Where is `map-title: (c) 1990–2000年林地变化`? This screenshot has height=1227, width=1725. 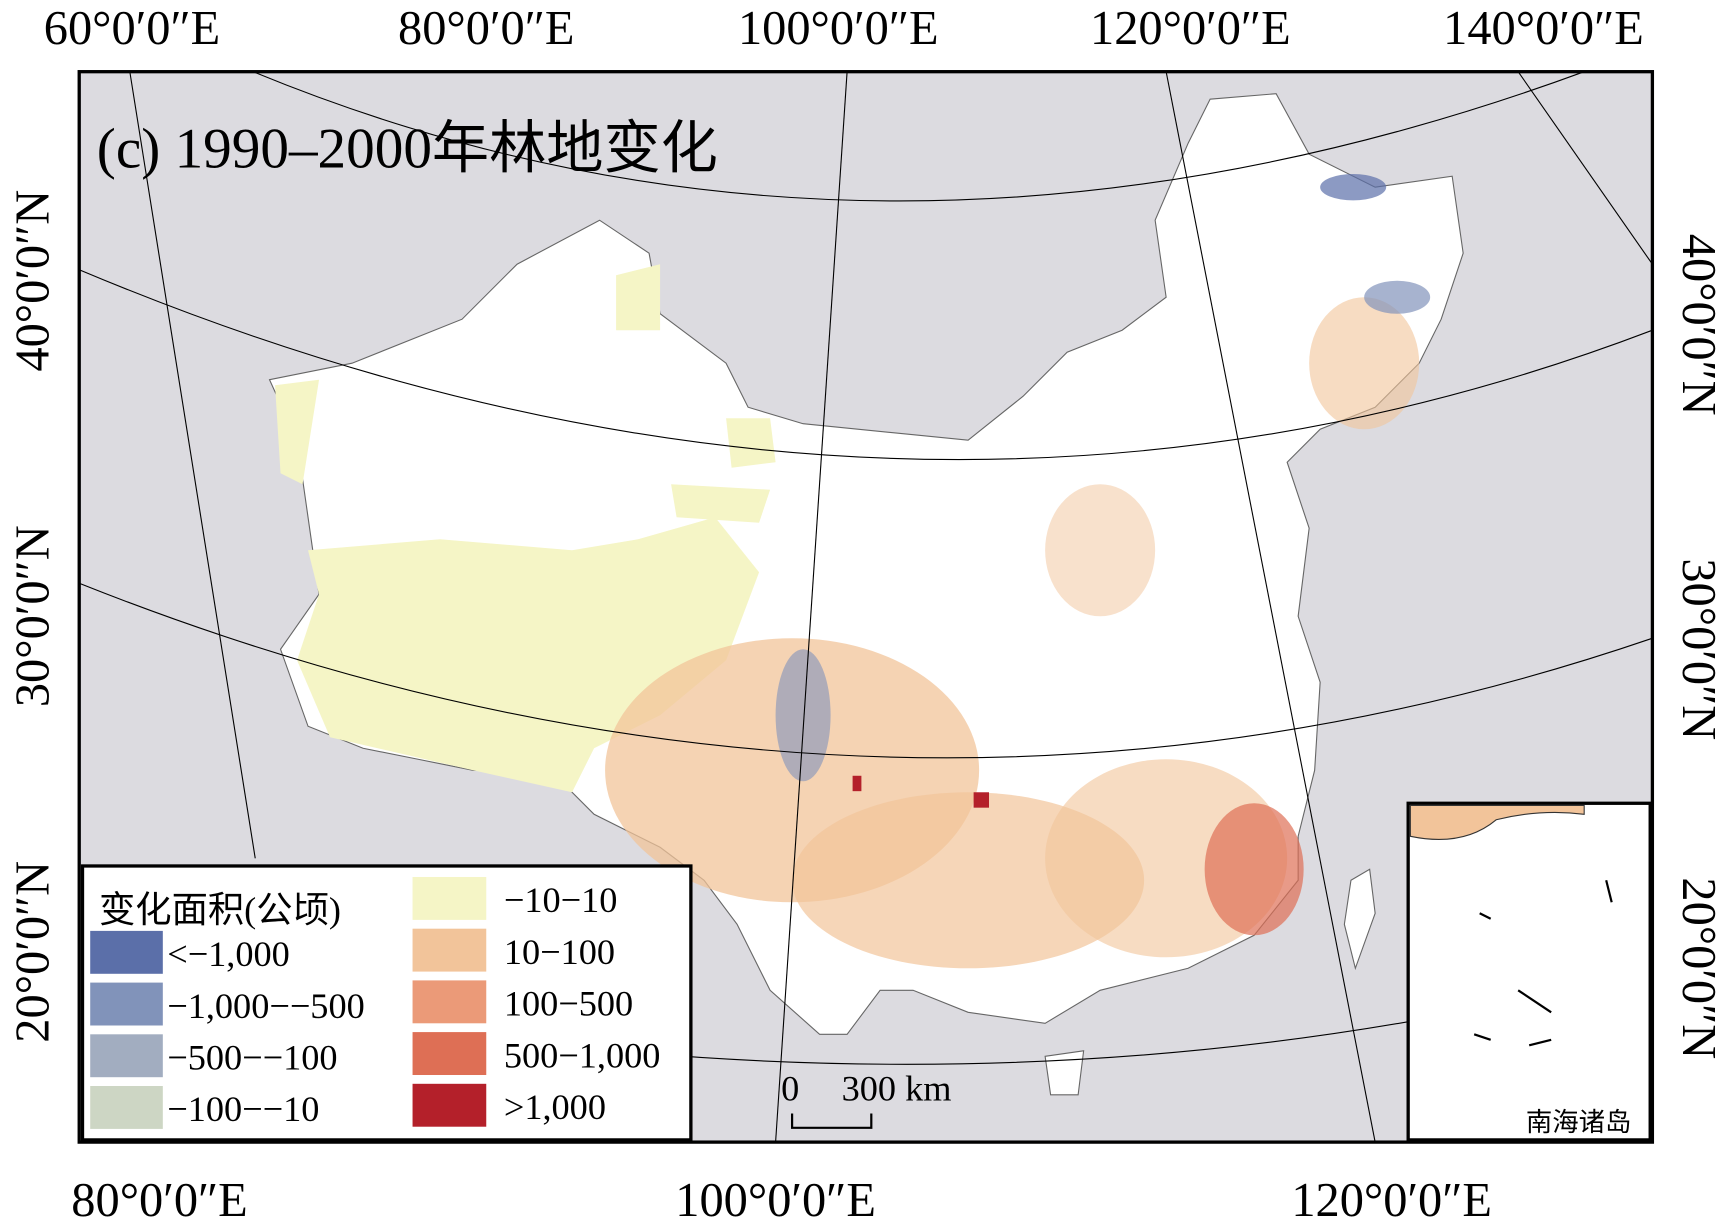 map-title: (c) 1990–2000年林地变化 is located at coordinates (407, 148).